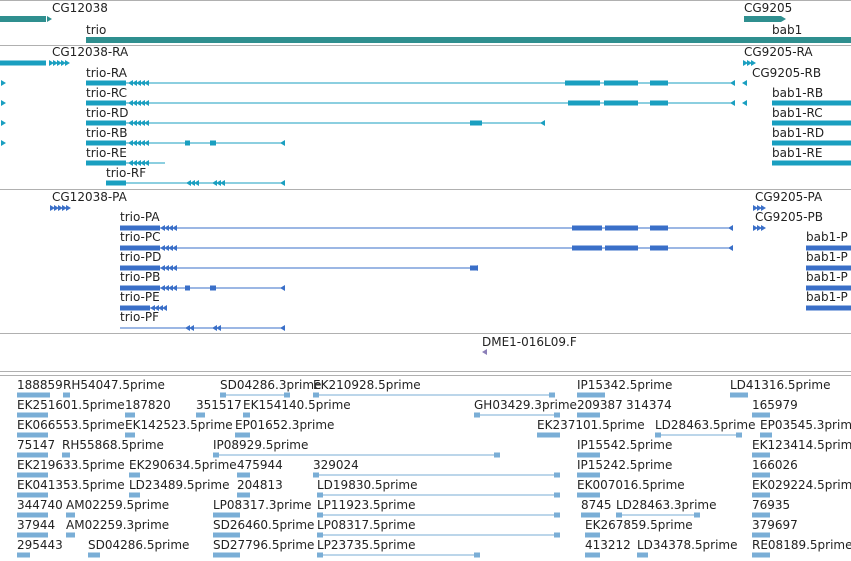 The width and height of the screenshot is (851, 561). What do you see at coordinates (152, 308) in the screenshot?
I see `protein-bar-trio-pe` at bounding box center [152, 308].